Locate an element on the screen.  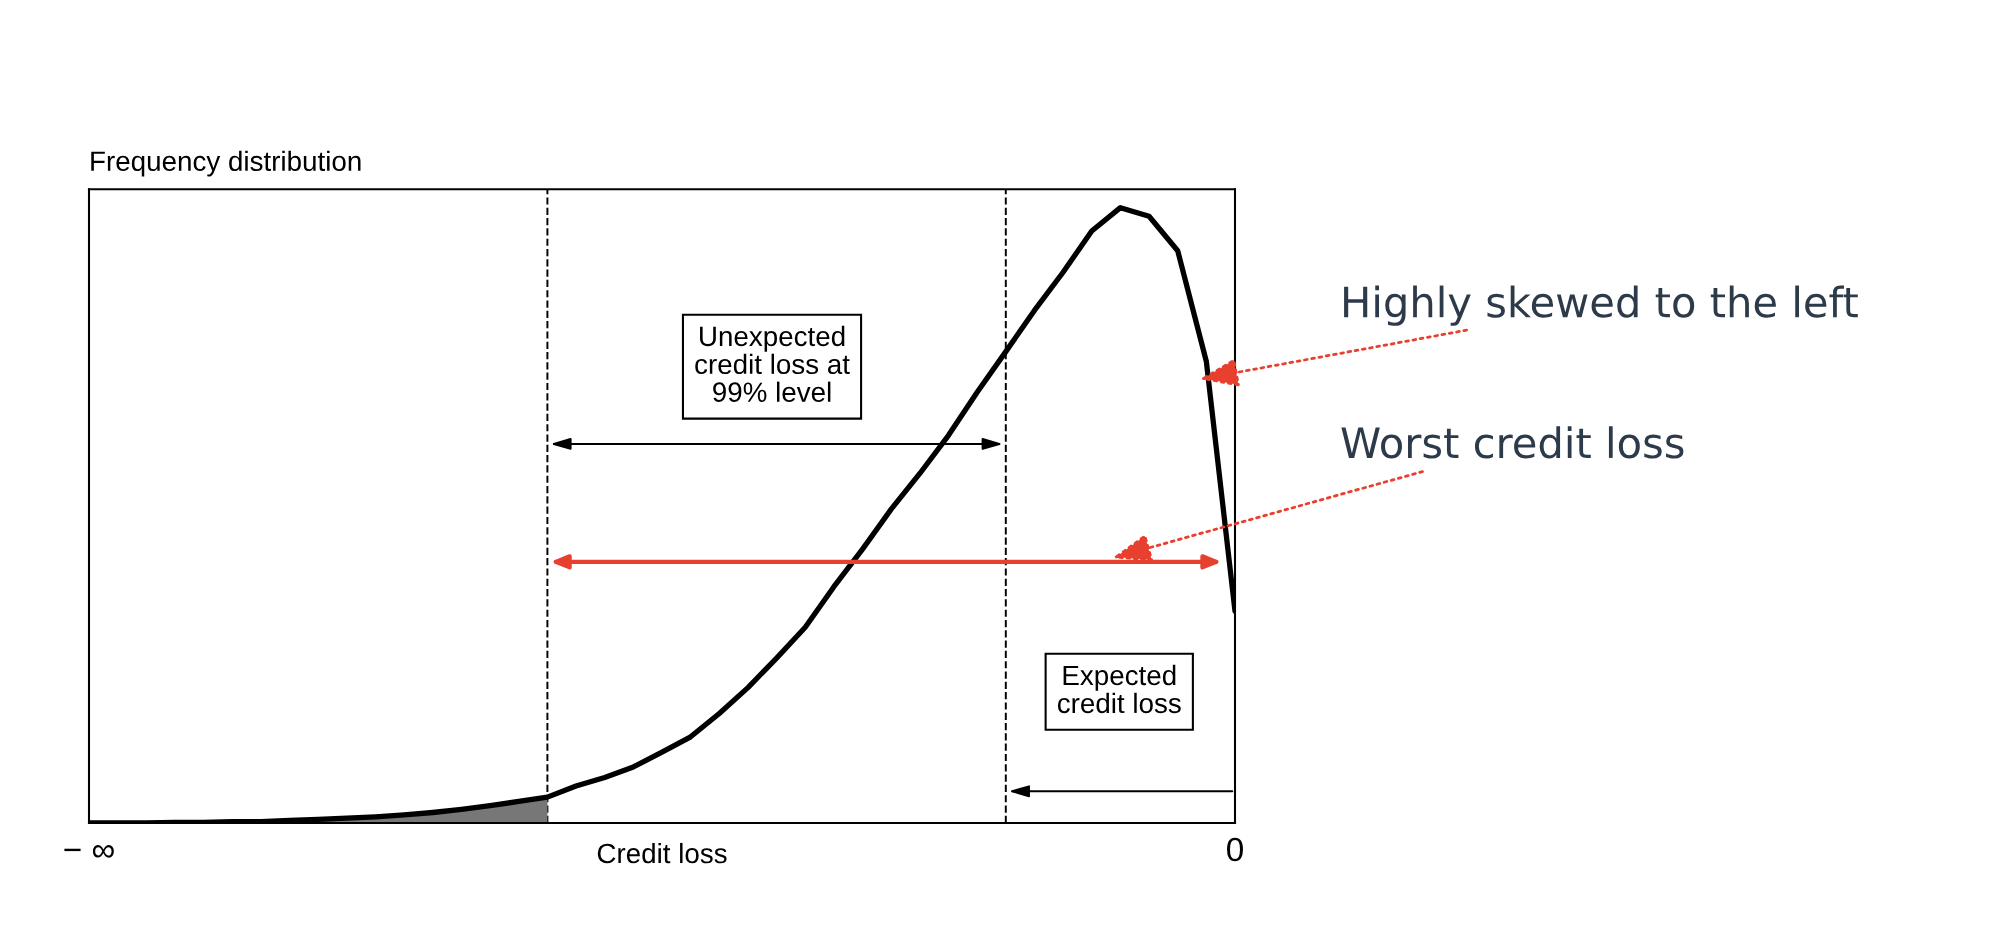
annotation: Unexpected credit loss at 99% level is located at coordinates (772, 364).